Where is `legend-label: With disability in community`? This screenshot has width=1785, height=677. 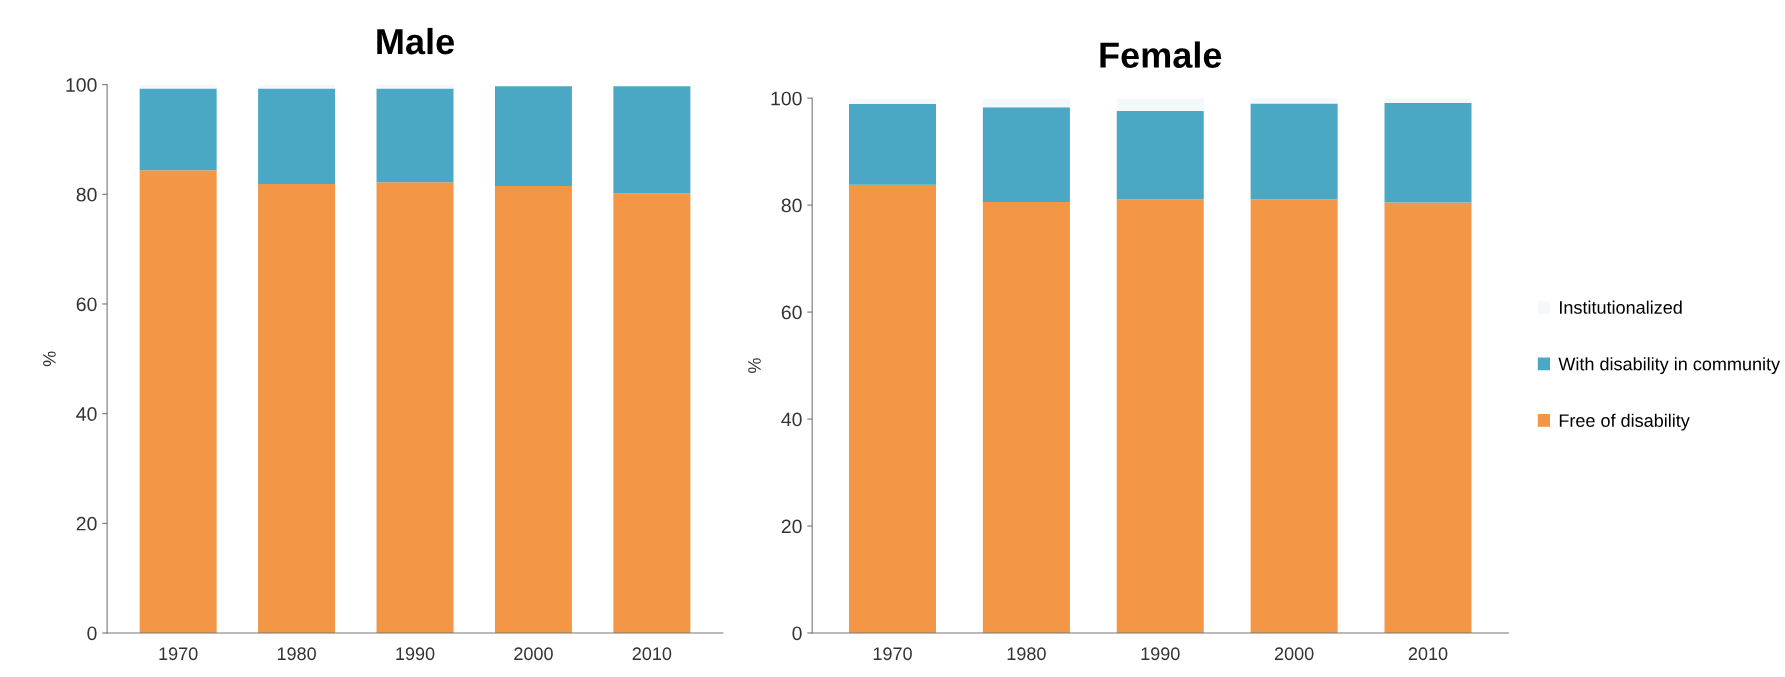
legend-label: With disability in community is located at coordinates (1669, 365).